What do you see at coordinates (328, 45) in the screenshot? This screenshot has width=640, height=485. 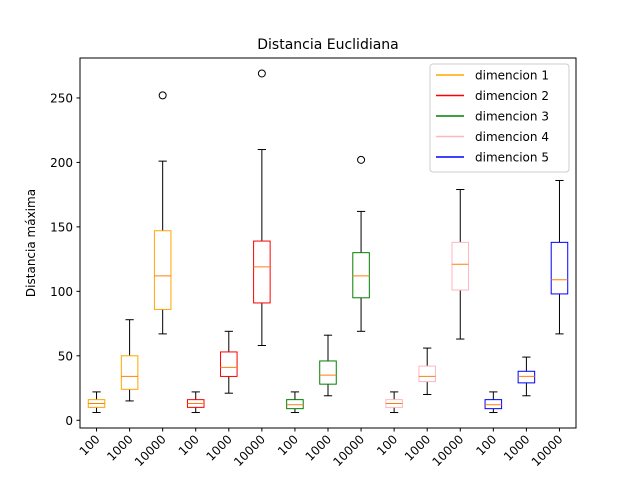 I see `chart-title: Distancia Euclidiana` at bounding box center [328, 45].